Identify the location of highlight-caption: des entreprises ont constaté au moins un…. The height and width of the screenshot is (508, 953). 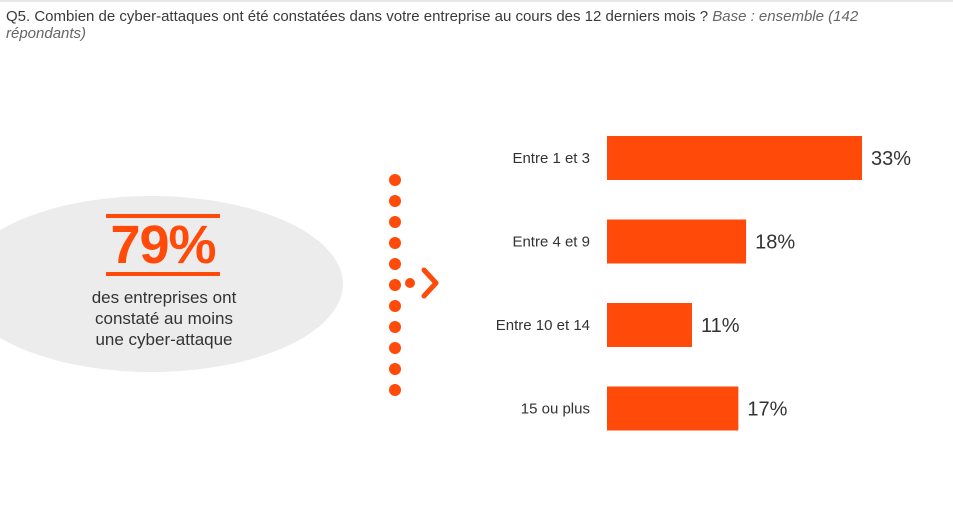
(164, 318).